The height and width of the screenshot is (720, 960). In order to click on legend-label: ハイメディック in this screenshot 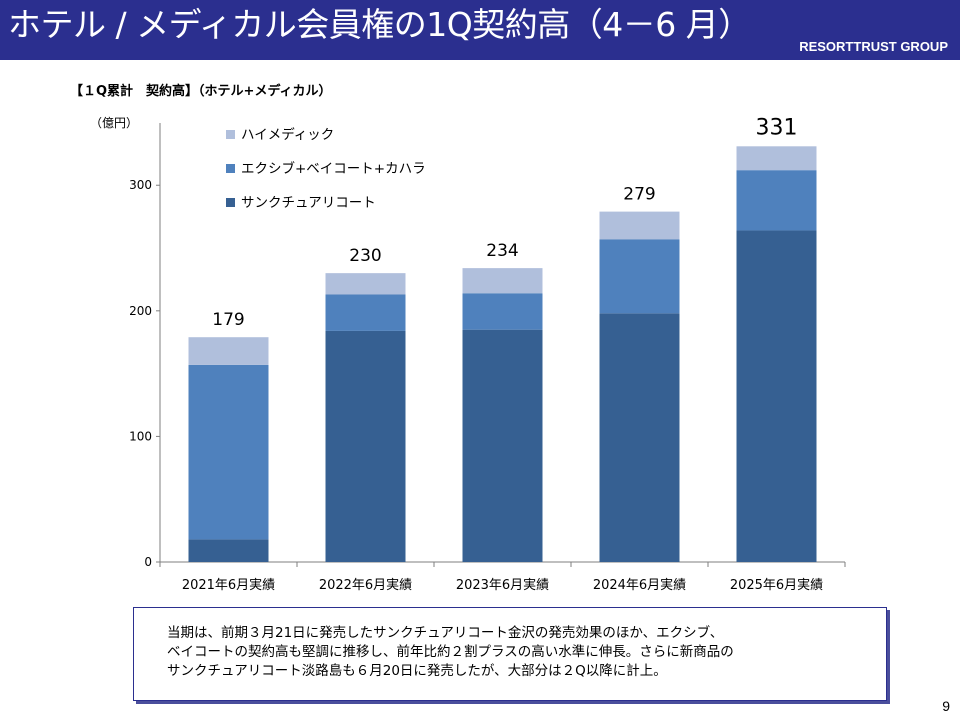, I will do `click(287, 134)`.